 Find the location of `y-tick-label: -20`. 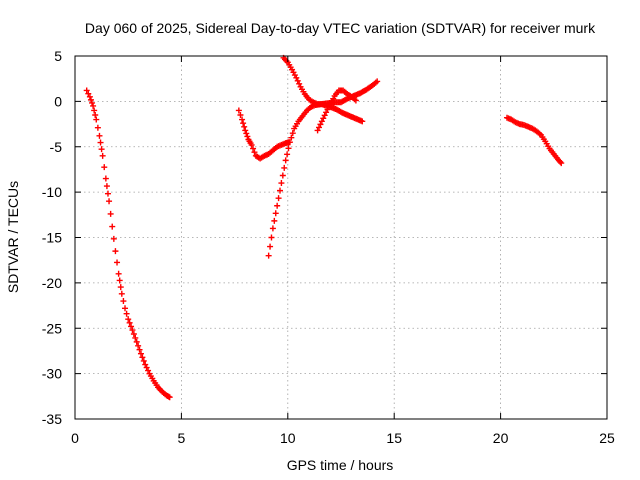

y-tick-label: -20 is located at coordinates (52, 283).